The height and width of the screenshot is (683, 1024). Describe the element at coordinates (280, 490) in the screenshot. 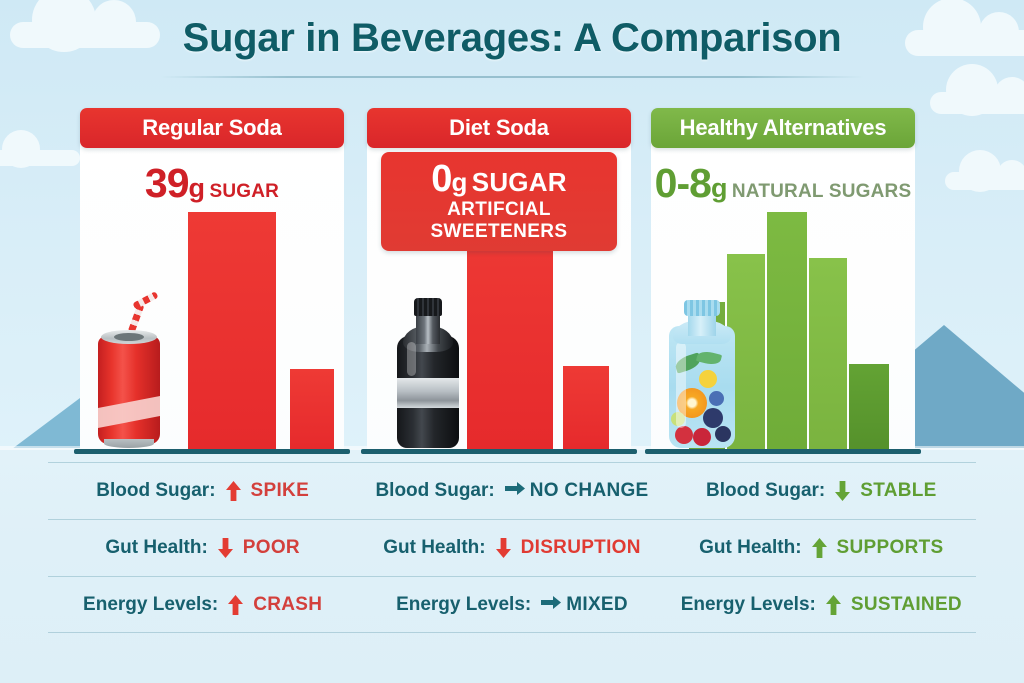

I see `cell-value: SPIKE` at that location.